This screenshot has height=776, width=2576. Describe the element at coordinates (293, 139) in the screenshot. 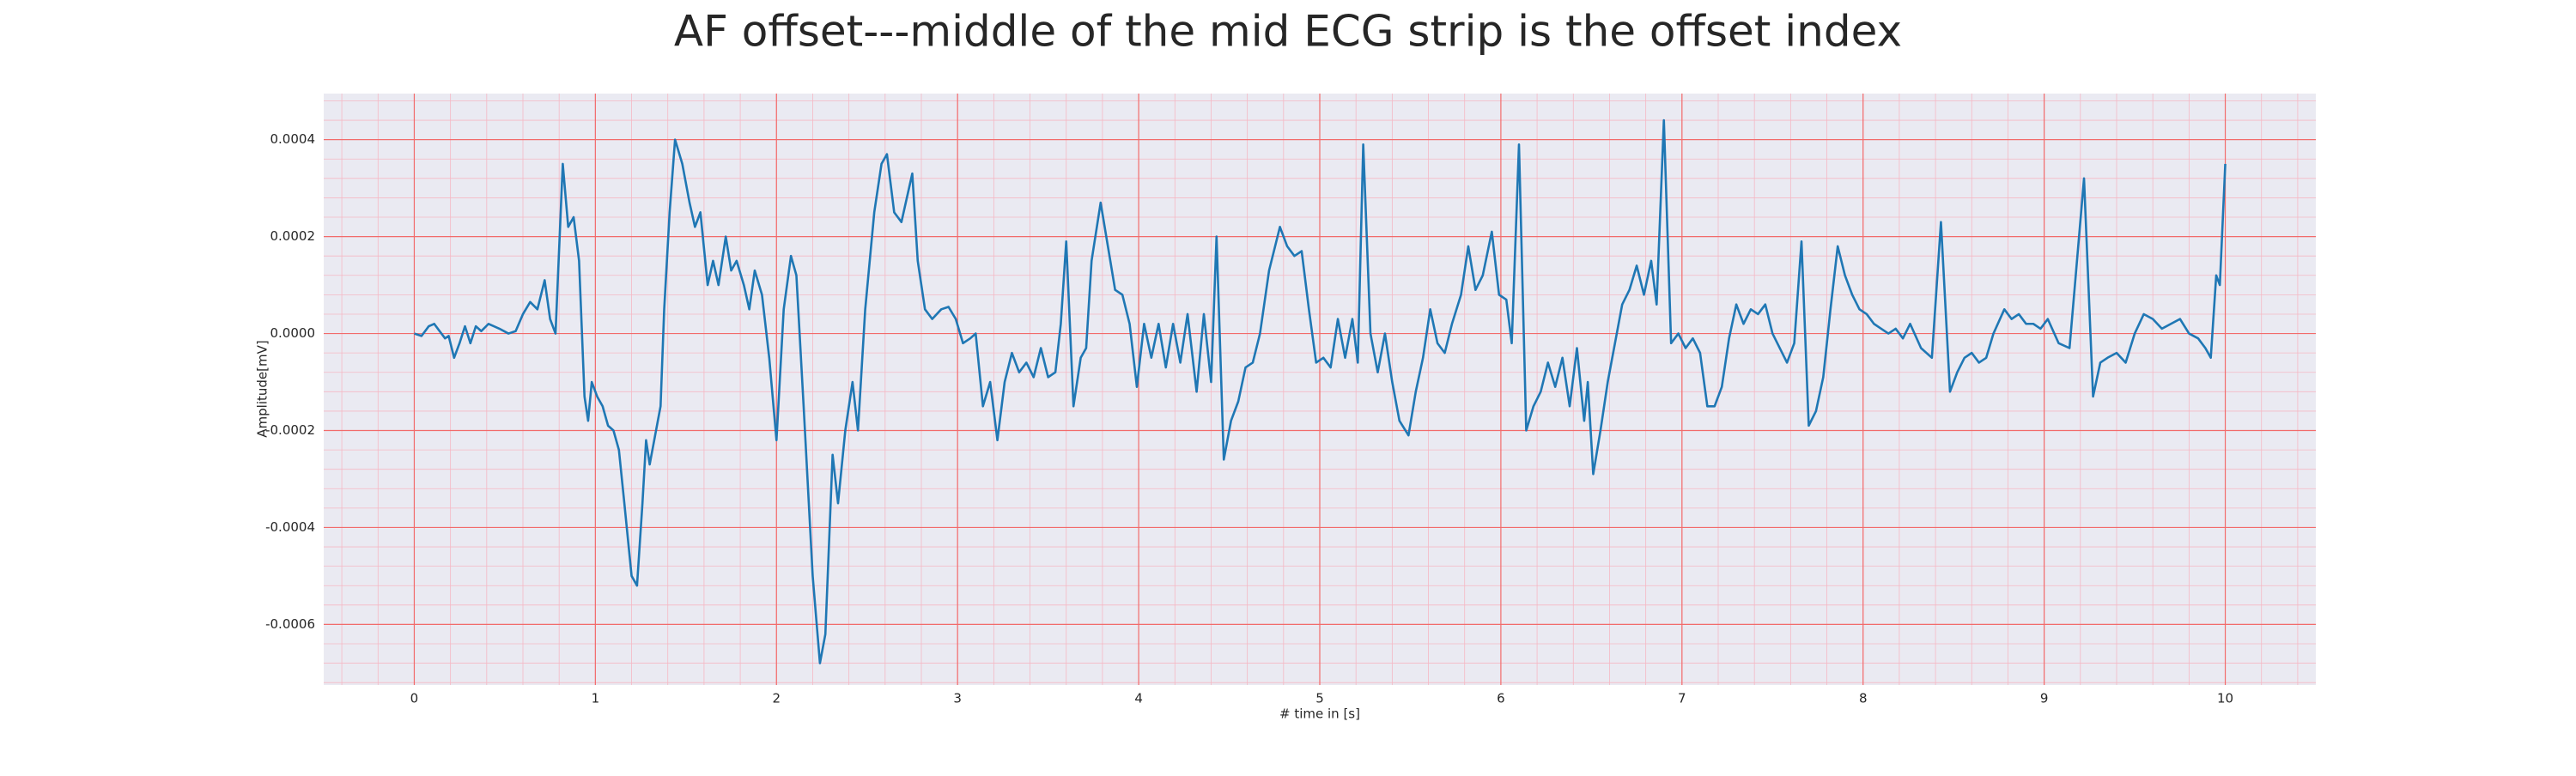

I see `y-tick-label: 0.0004` at that location.